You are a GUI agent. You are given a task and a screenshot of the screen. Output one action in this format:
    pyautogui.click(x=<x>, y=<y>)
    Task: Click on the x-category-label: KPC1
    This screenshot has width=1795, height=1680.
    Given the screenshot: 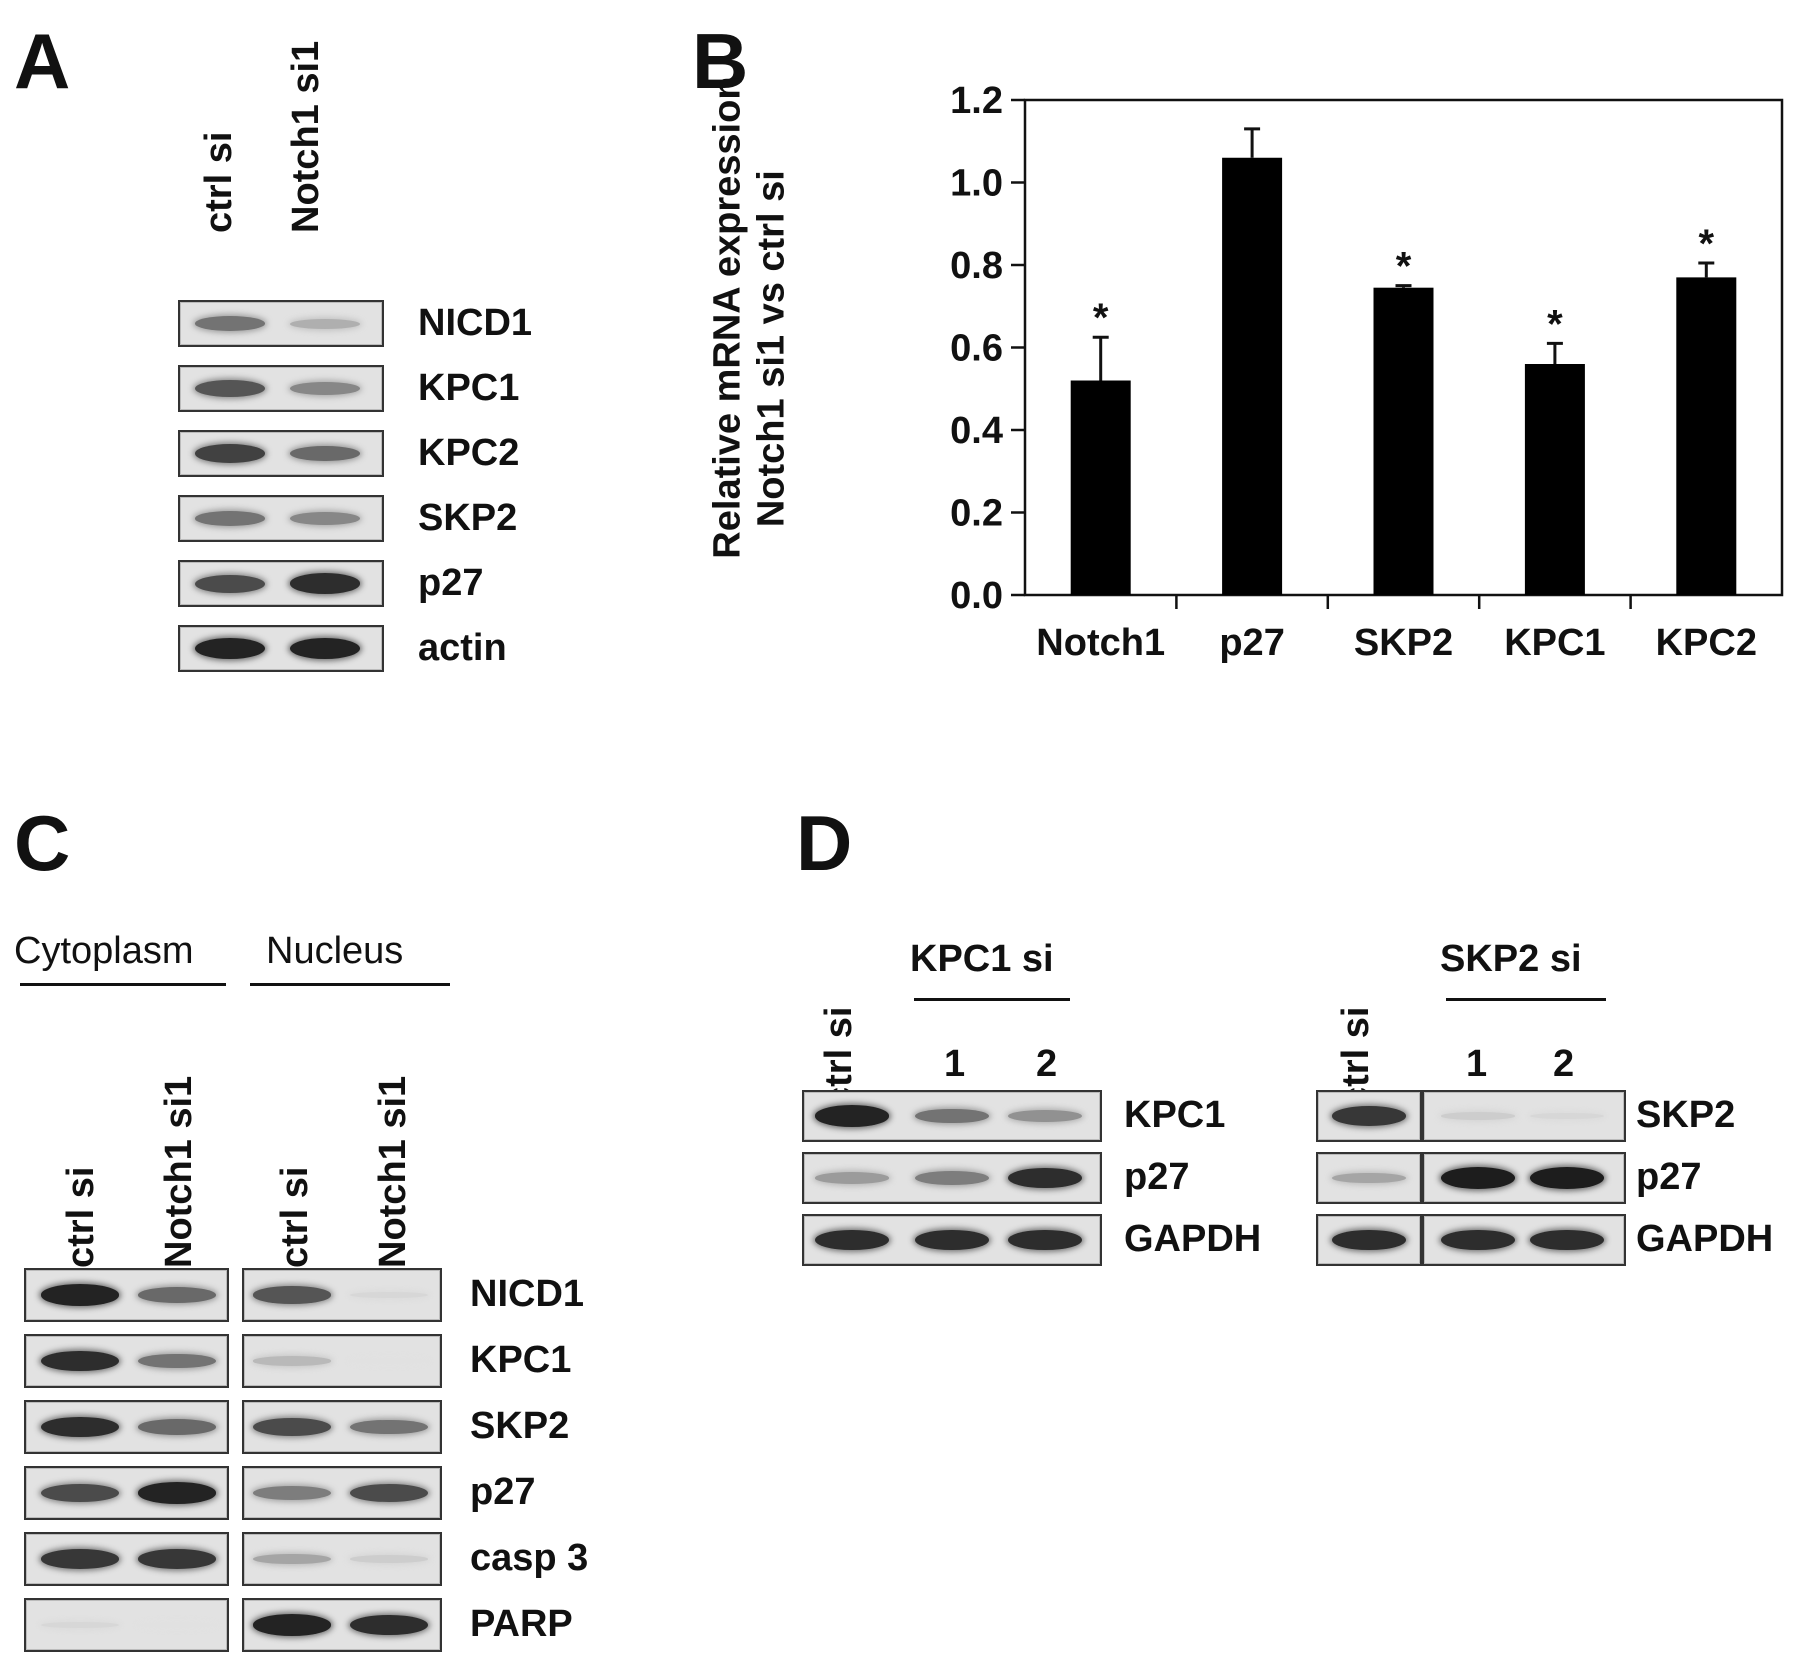 What is the action you would take?
    pyautogui.click(x=1554, y=643)
    